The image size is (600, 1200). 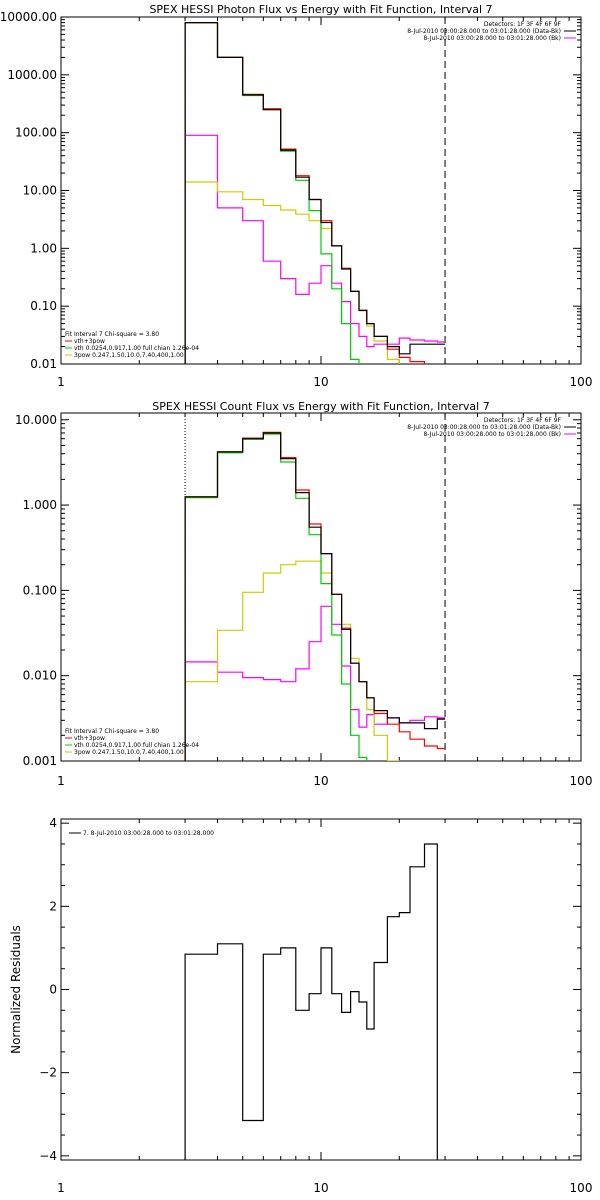 What do you see at coordinates (36, 133) in the screenshot?
I see `y-tick-label: 100.00` at bounding box center [36, 133].